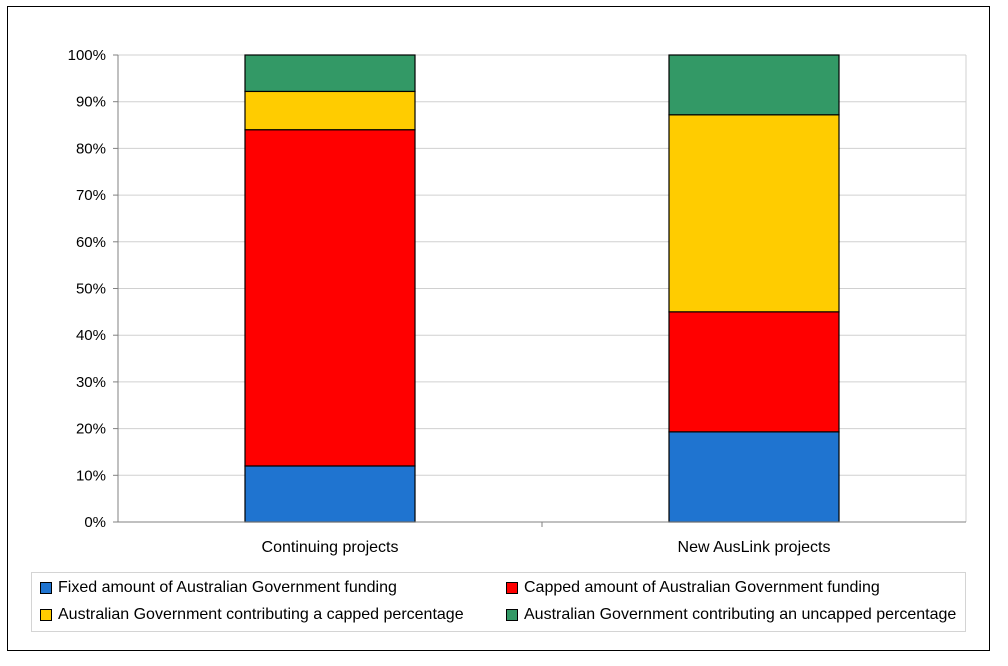  I want to click on x-category-label: Continuing projects, so click(330, 547).